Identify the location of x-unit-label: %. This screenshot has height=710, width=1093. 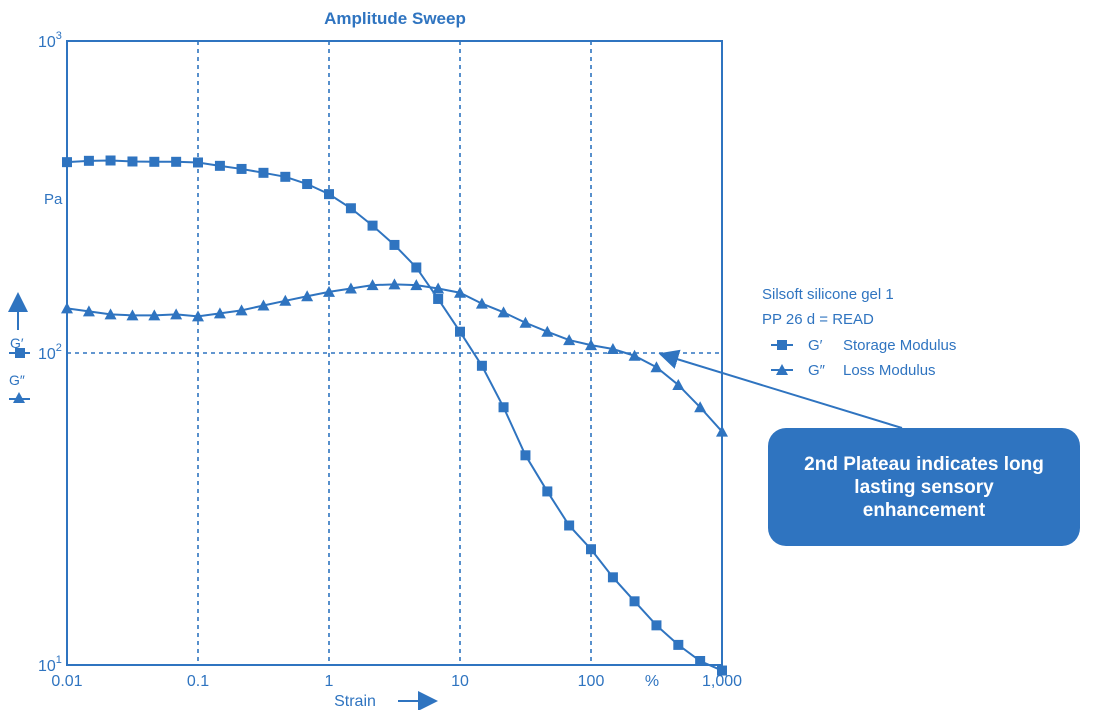
(652, 681).